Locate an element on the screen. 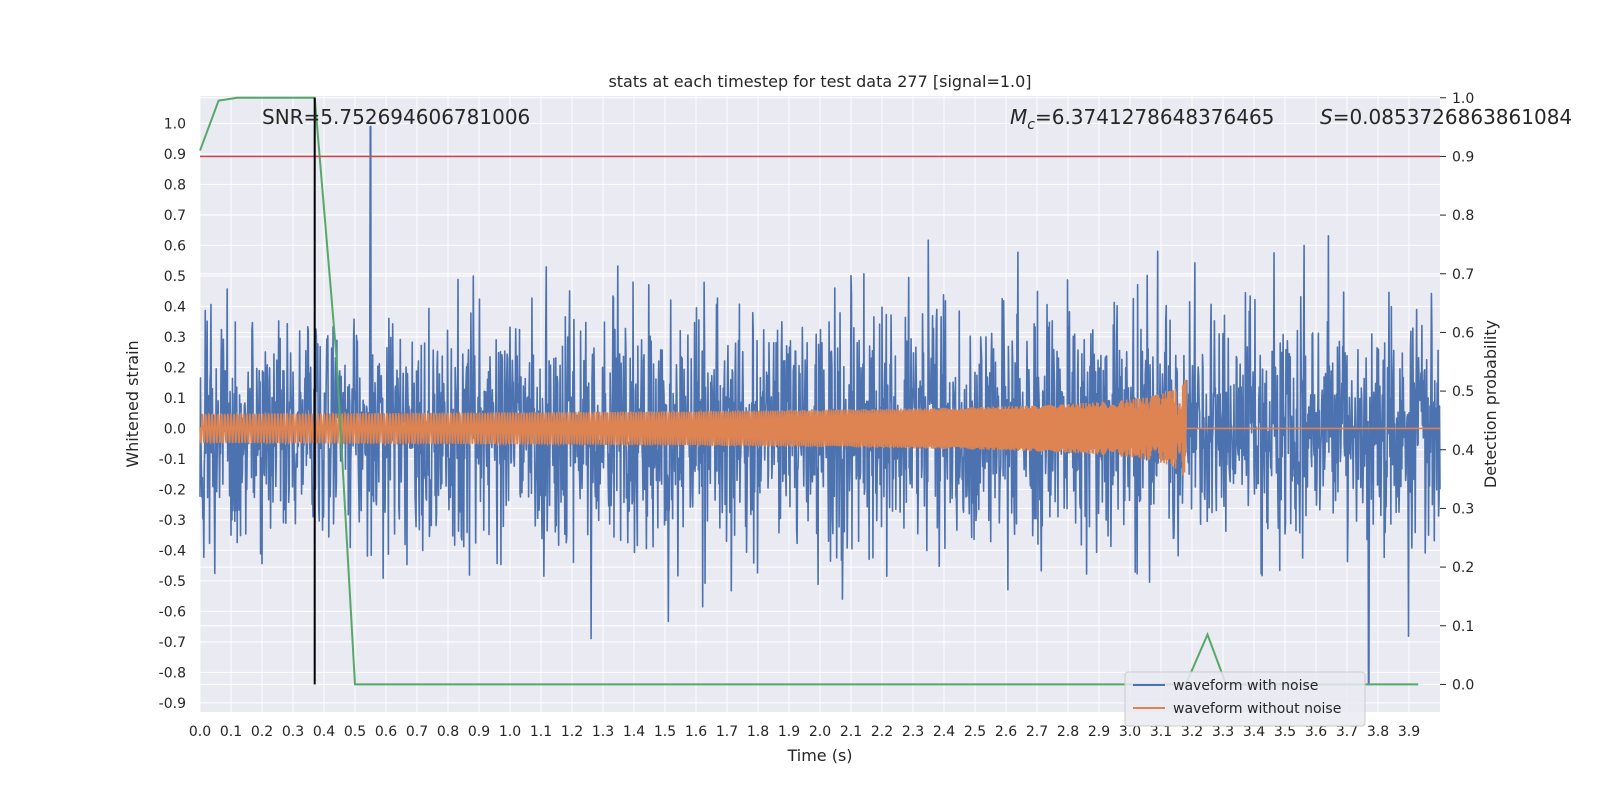 Image resolution: width=1600 pixels, height=800 pixels. left-y-tick-label: 0.6 is located at coordinates (175, 246).